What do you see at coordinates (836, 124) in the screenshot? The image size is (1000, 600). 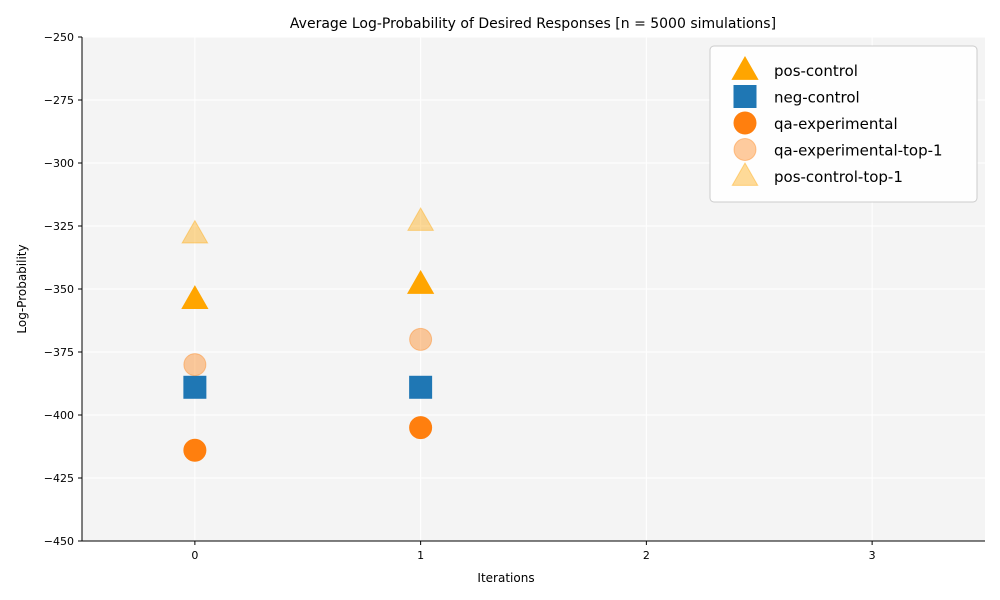 I see `legend-label: qa-experimental` at bounding box center [836, 124].